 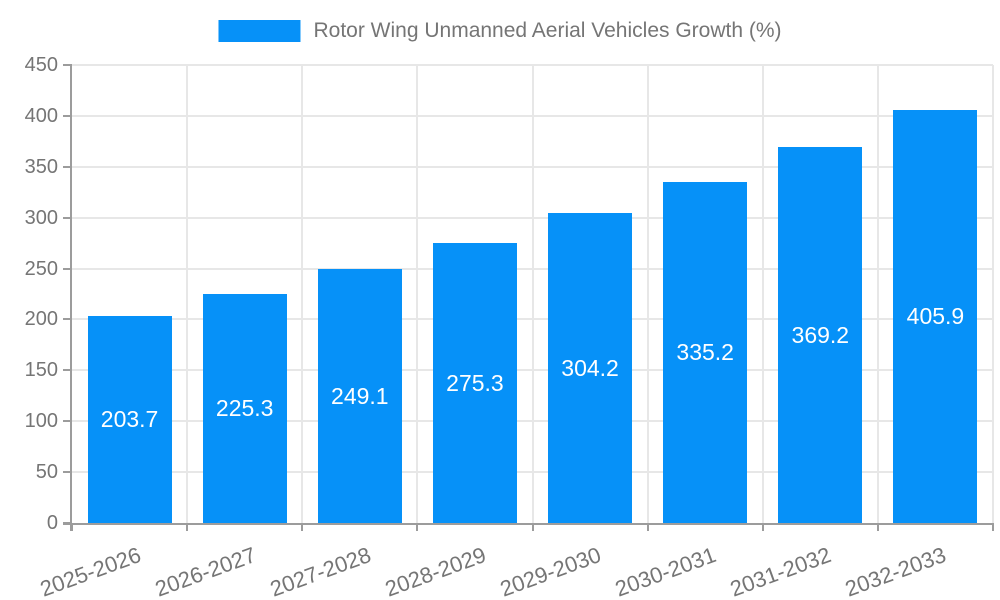 I want to click on x-tick-label: 2032-2033, so click(x=896, y=571).